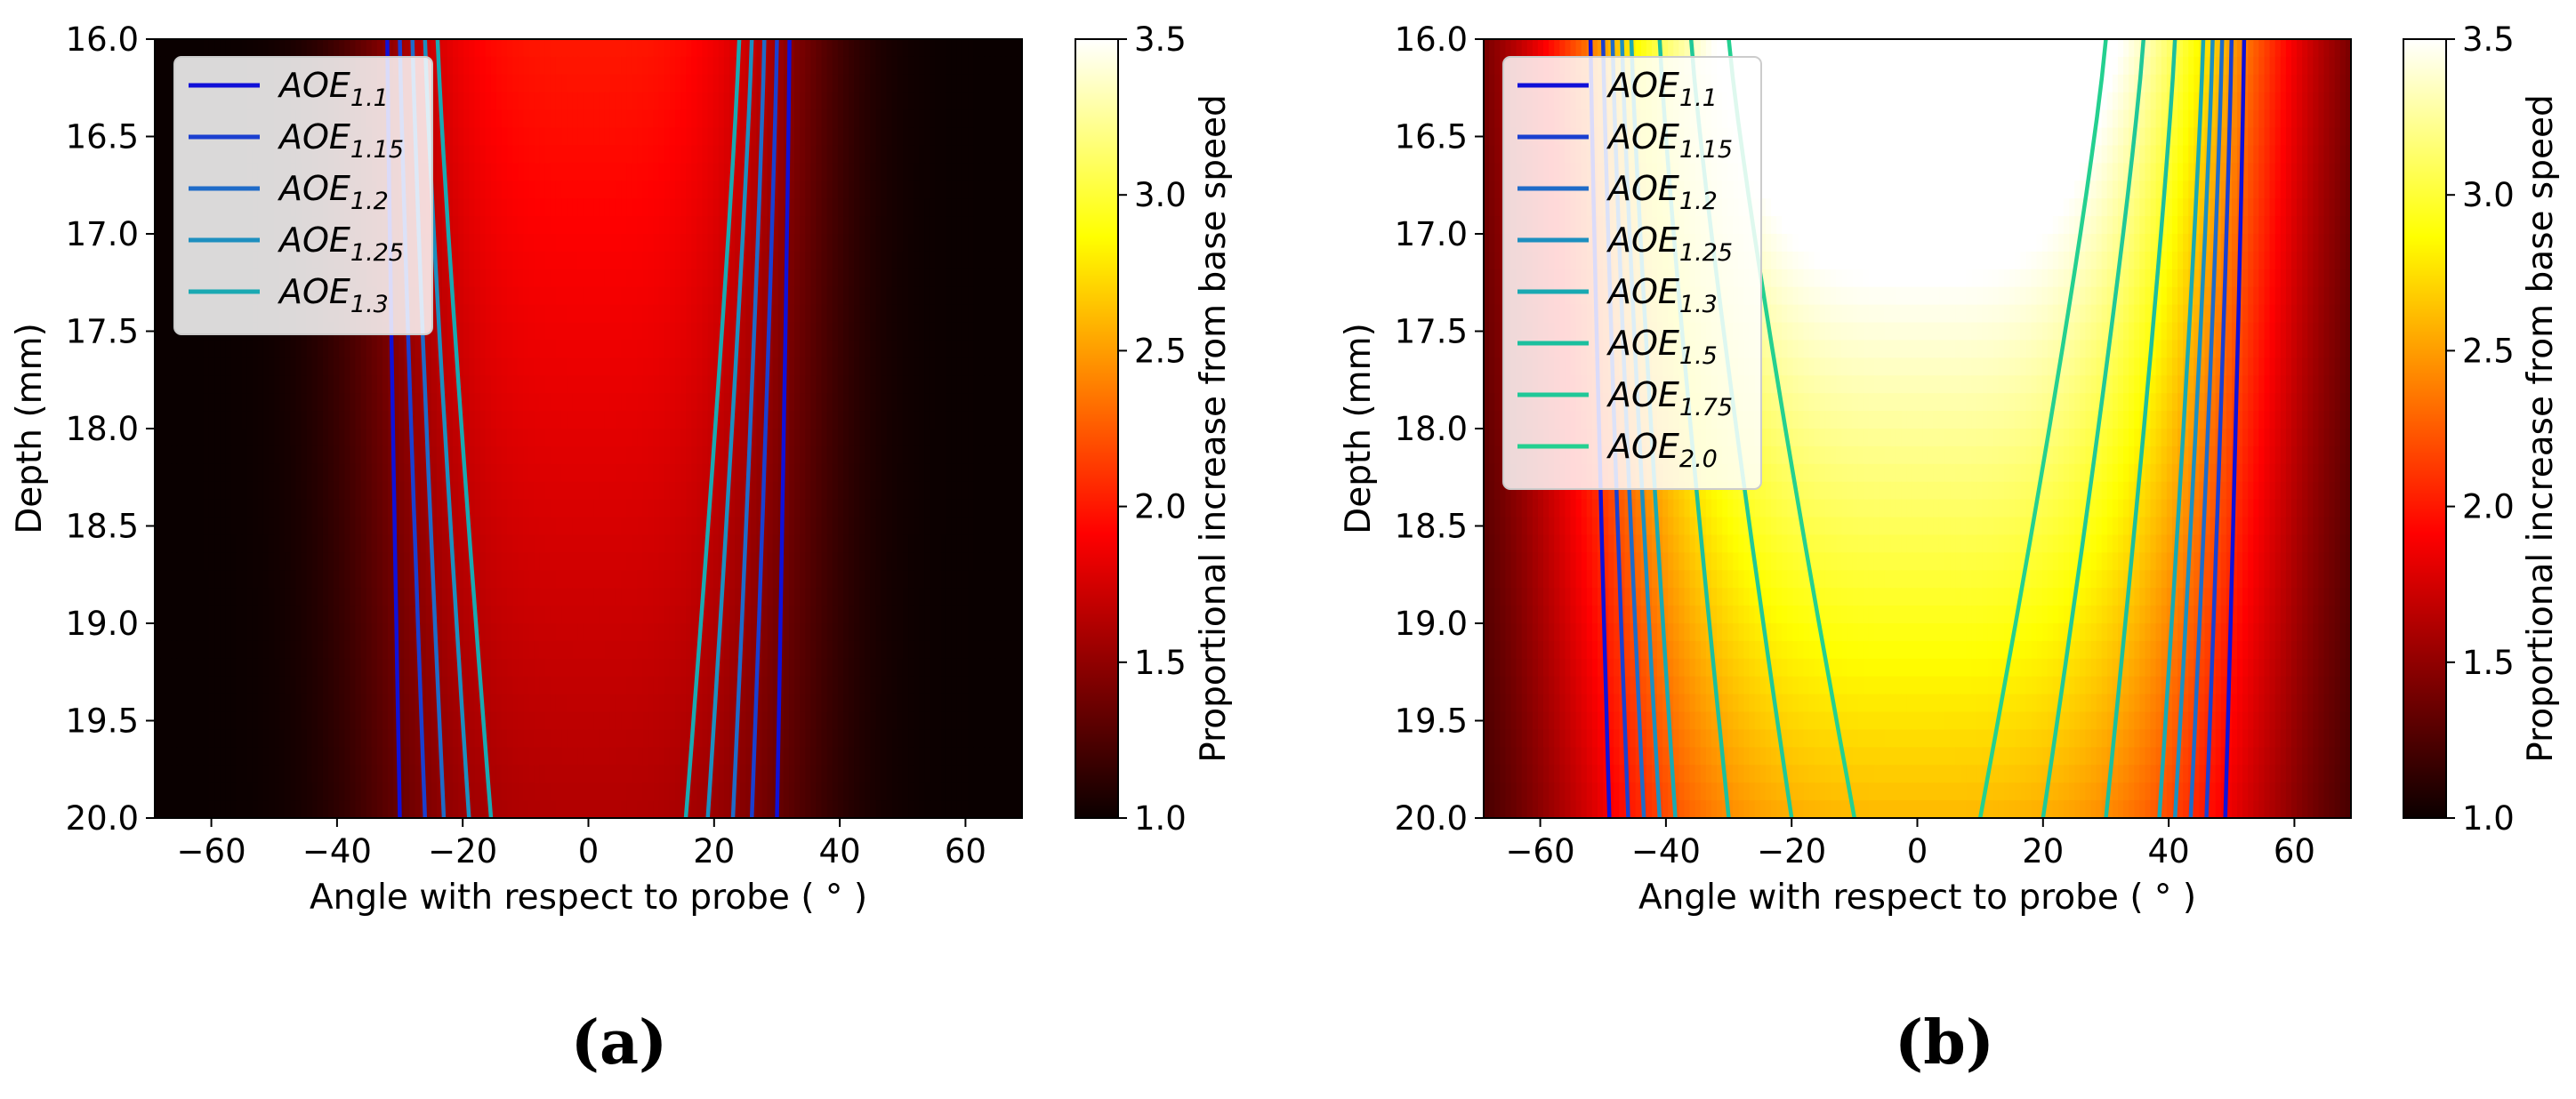 The image size is (2576, 1099). Describe the element at coordinates (1662, 347) in the screenshot. I see `legend-entry-label: AOE1.5` at that location.